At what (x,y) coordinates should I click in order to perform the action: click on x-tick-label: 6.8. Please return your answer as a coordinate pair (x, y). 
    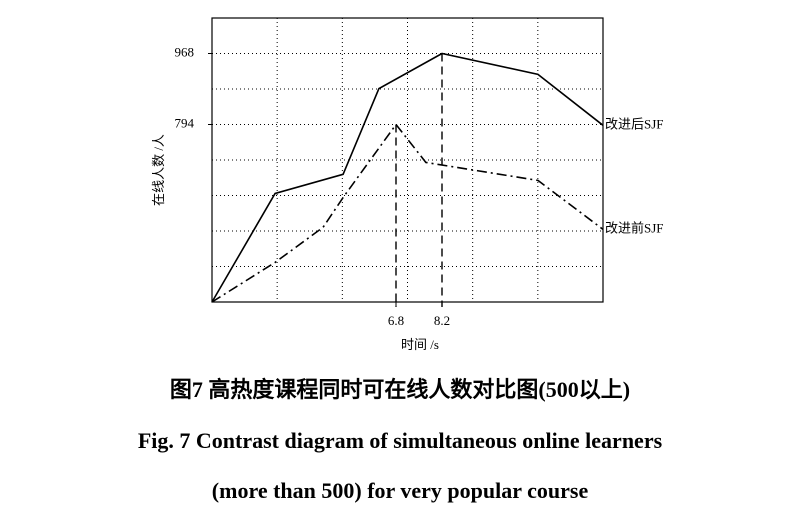
    Looking at the image, I should click on (396, 320).